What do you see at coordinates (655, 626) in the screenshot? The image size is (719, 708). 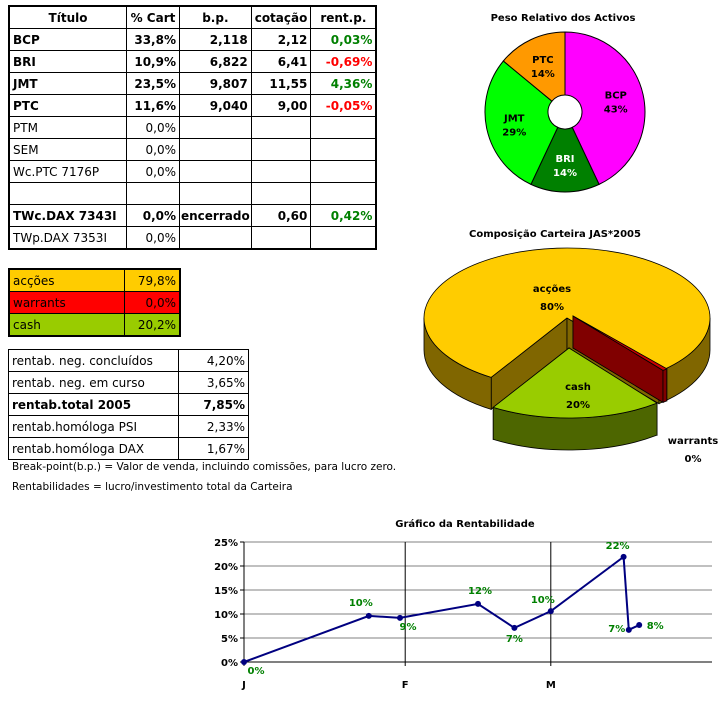 I see `data-label: 8%` at bounding box center [655, 626].